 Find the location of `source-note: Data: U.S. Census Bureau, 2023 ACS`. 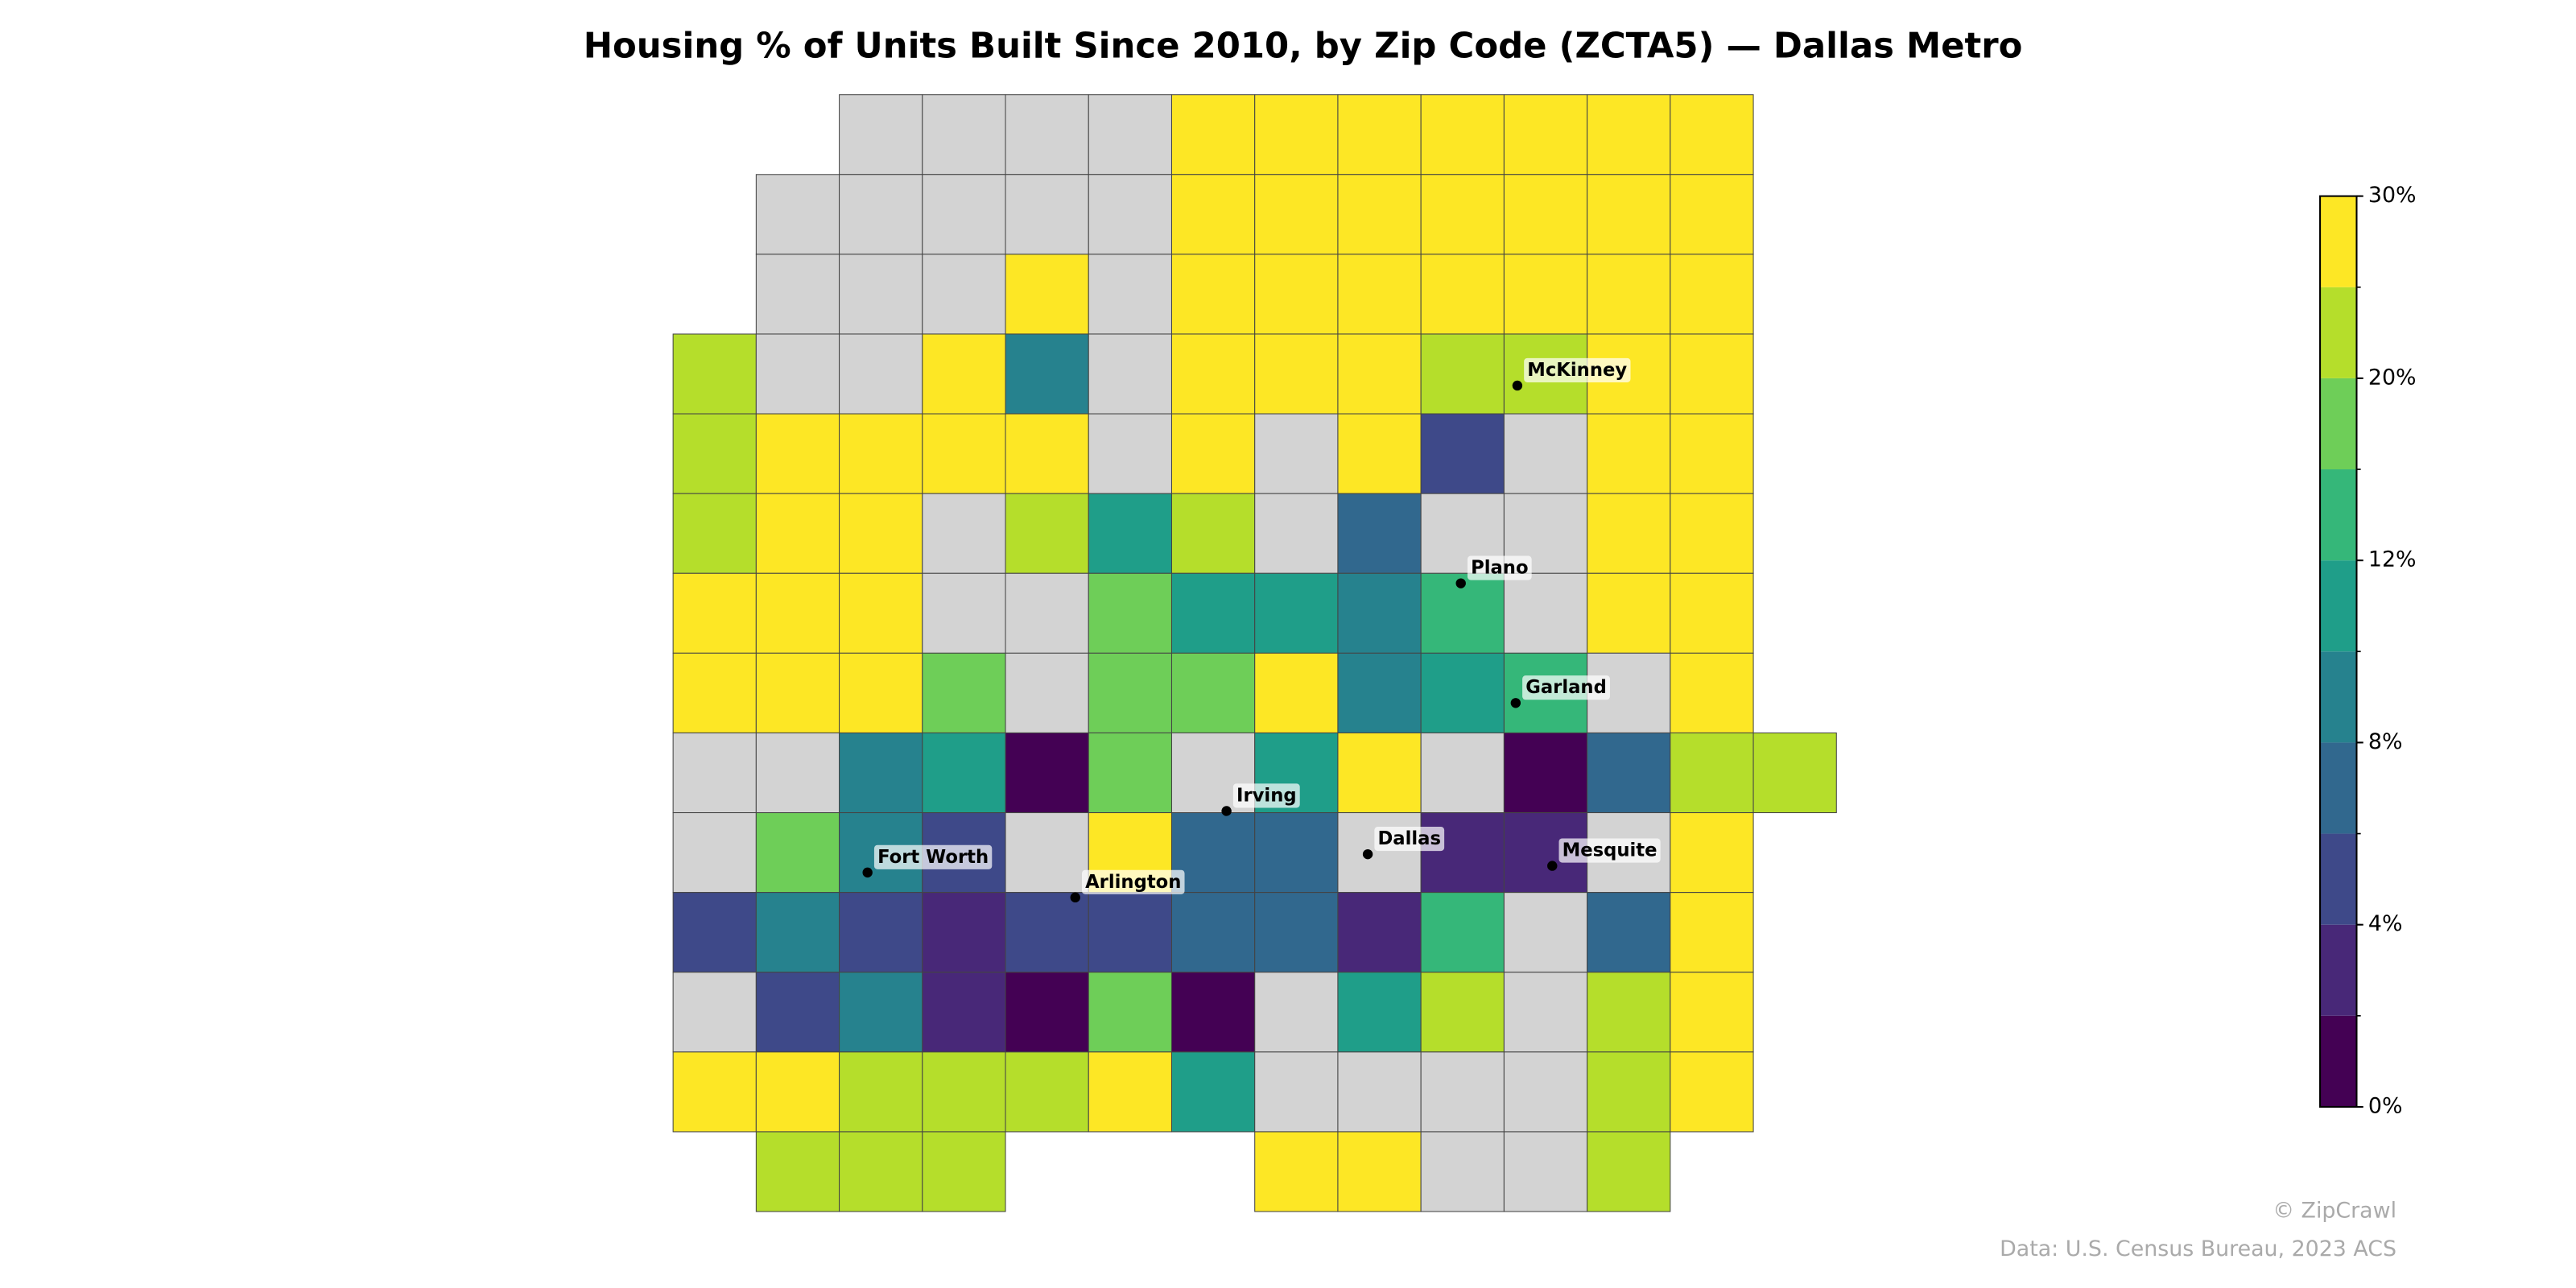

source-note: Data: U.S. Census Bureau, 2023 ACS is located at coordinates (2198, 1248).